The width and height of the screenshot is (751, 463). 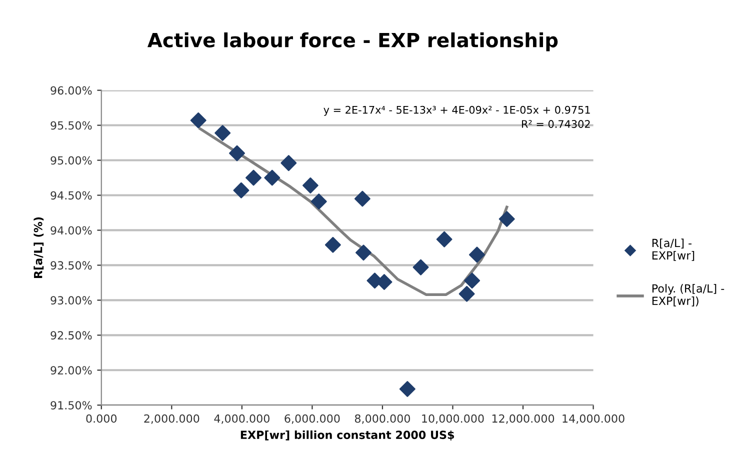 I want to click on x-tick-label: 12,000.000, so click(x=523, y=419).